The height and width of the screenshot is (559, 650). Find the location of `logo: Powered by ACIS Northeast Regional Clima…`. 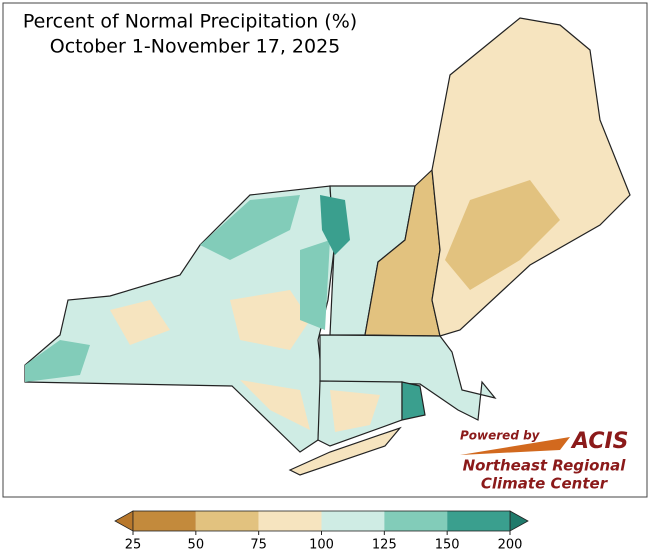

logo: Powered by ACIS Northeast Regional Clima… is located at coordinates (544, 461).